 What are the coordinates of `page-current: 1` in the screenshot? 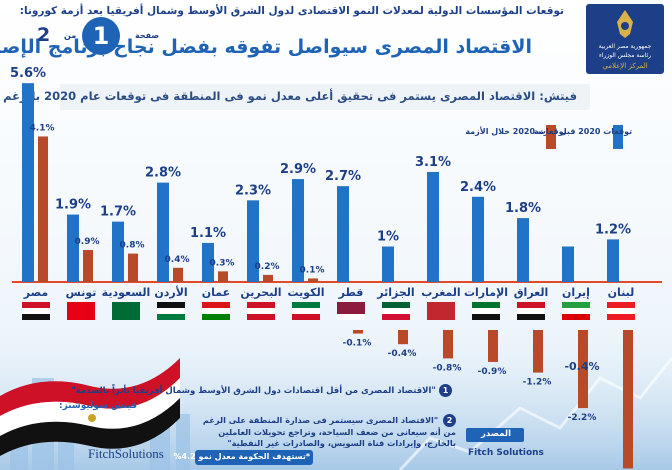 It's located at (101, 36).